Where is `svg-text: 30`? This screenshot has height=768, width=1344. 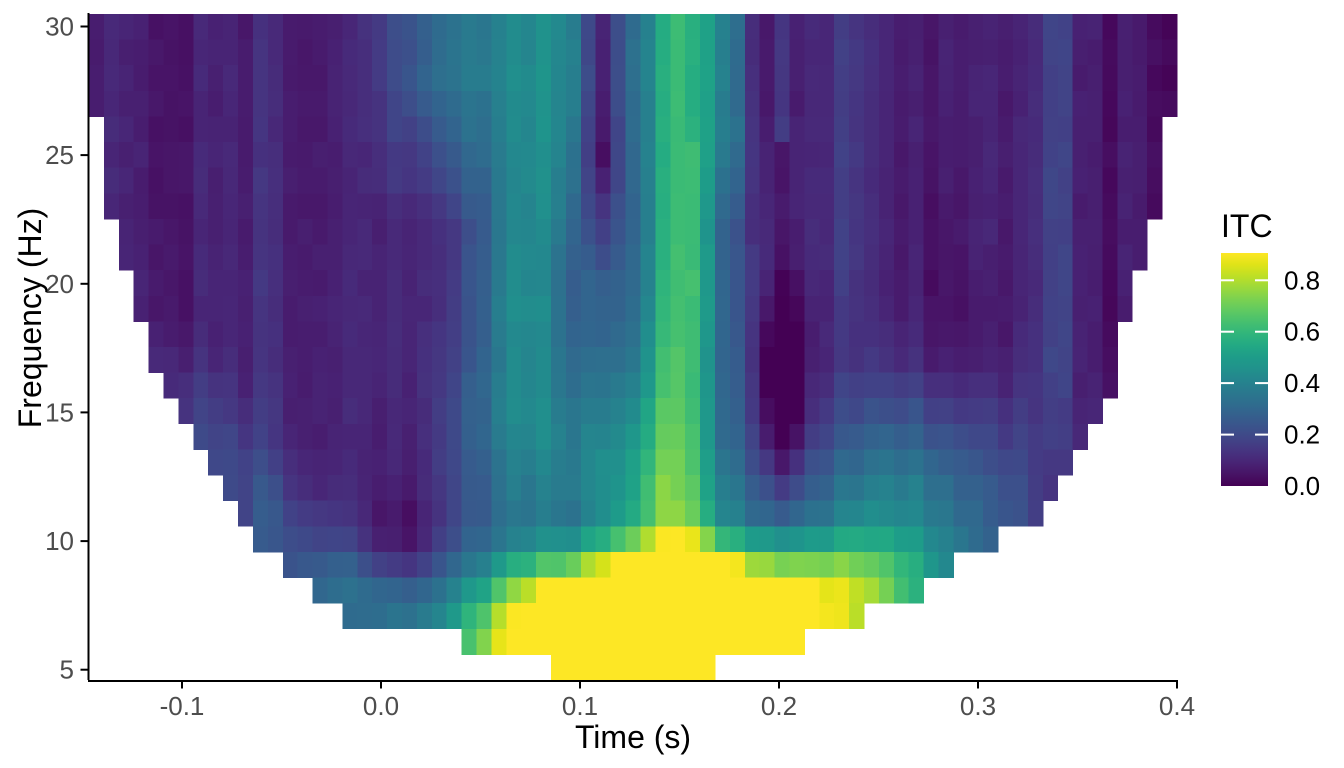
svg-text: 30 is located at coordinates (59, 27).